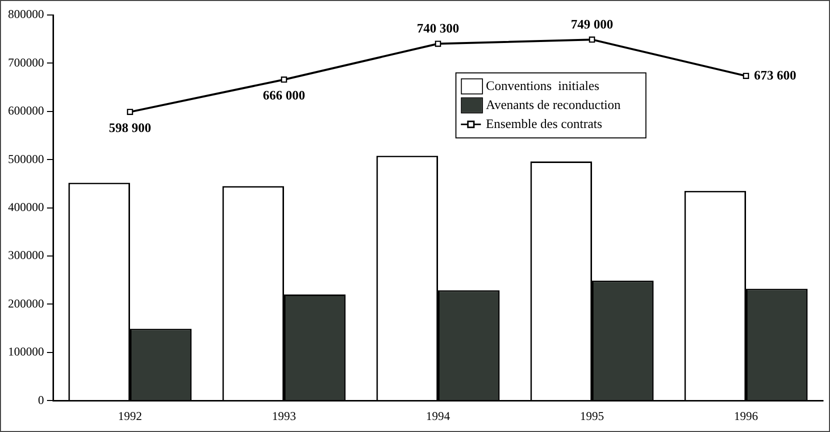 The width and height of the screenshot is (830, 432). I want to click on y-tick-label: 600000, so click(26, 111).